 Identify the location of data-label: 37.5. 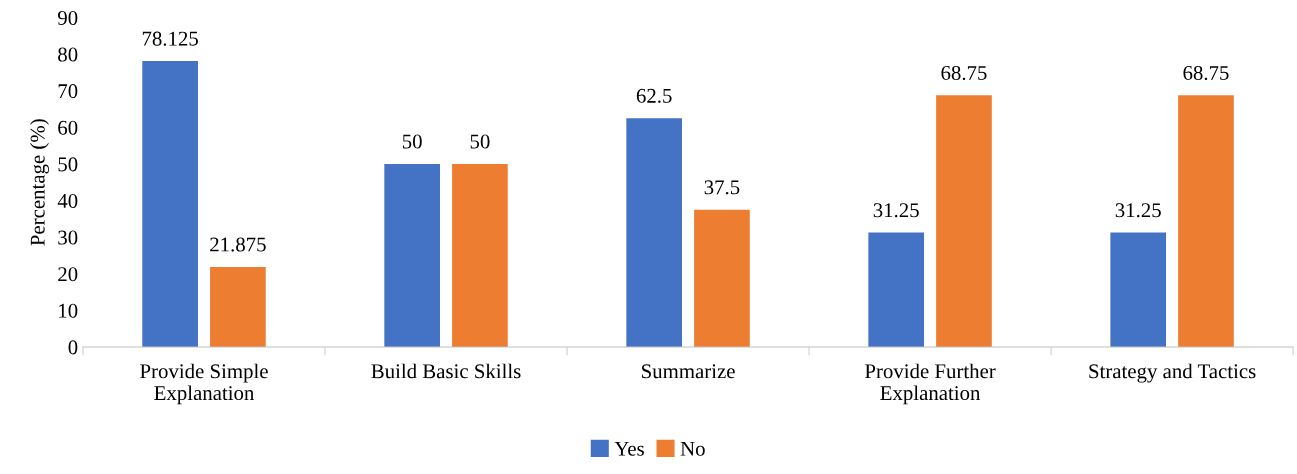
(722, 187).